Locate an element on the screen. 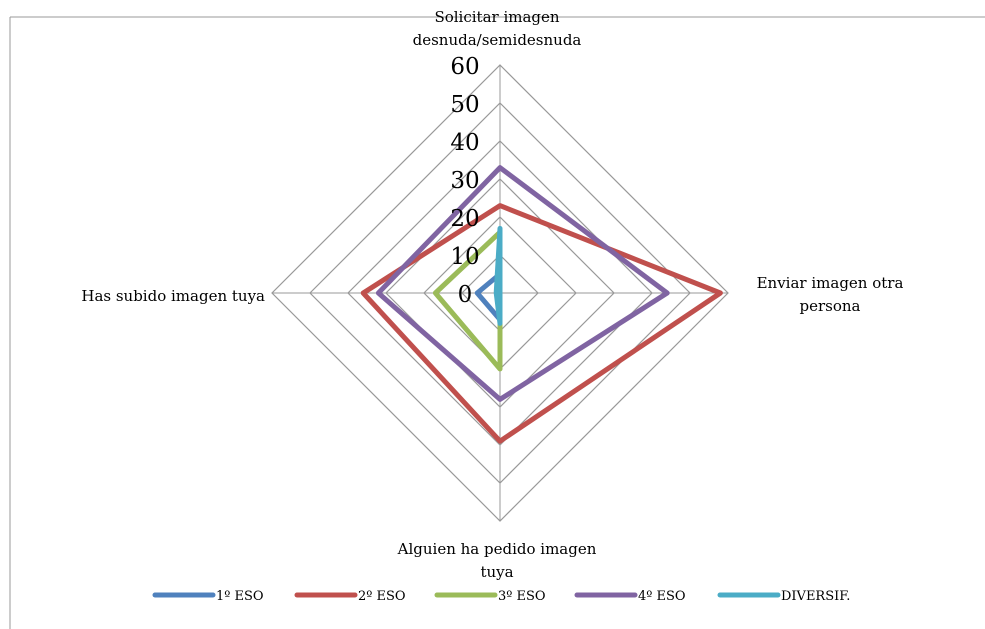  tick-label: 0 is located at coordinates (465, 295).